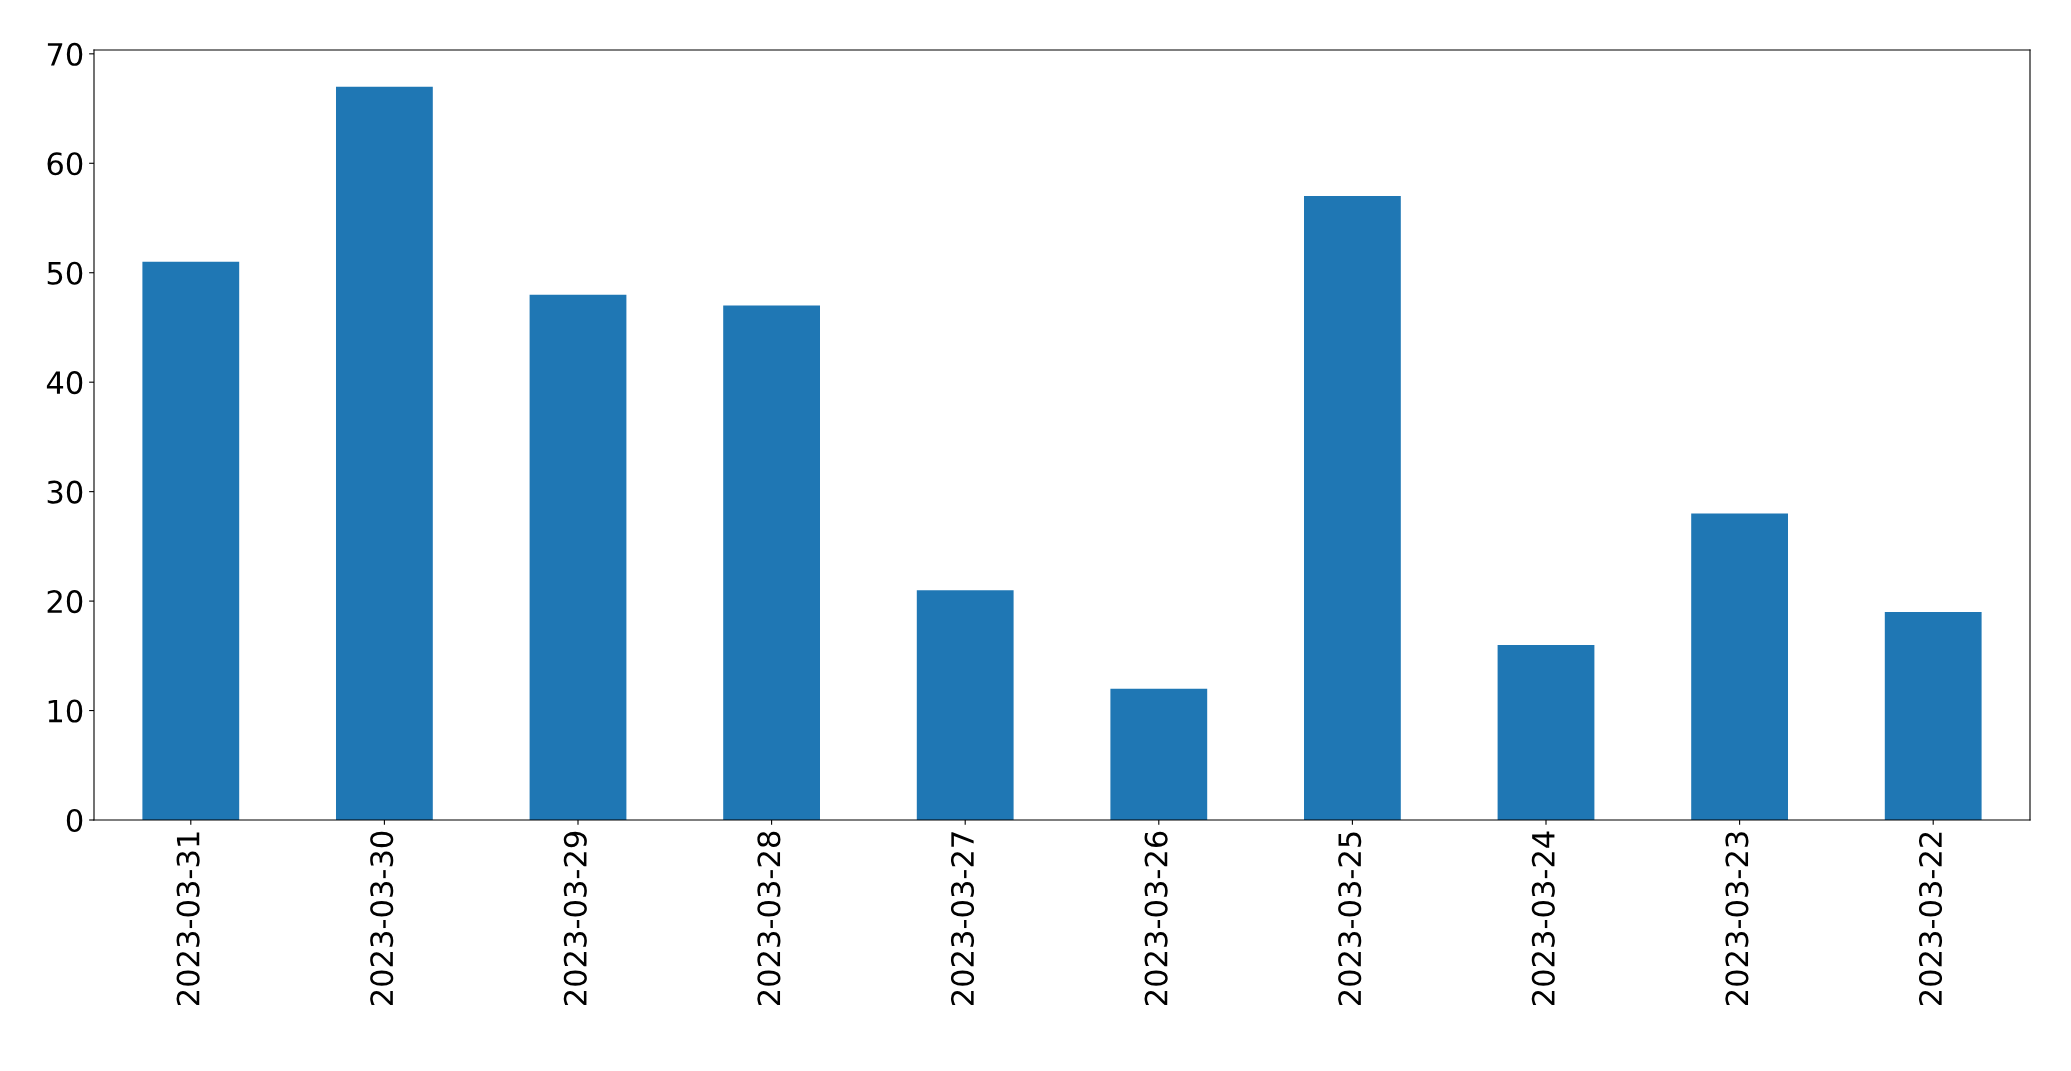  I want to click on x-tick-label: 2023-03-28, so click(769, 918).